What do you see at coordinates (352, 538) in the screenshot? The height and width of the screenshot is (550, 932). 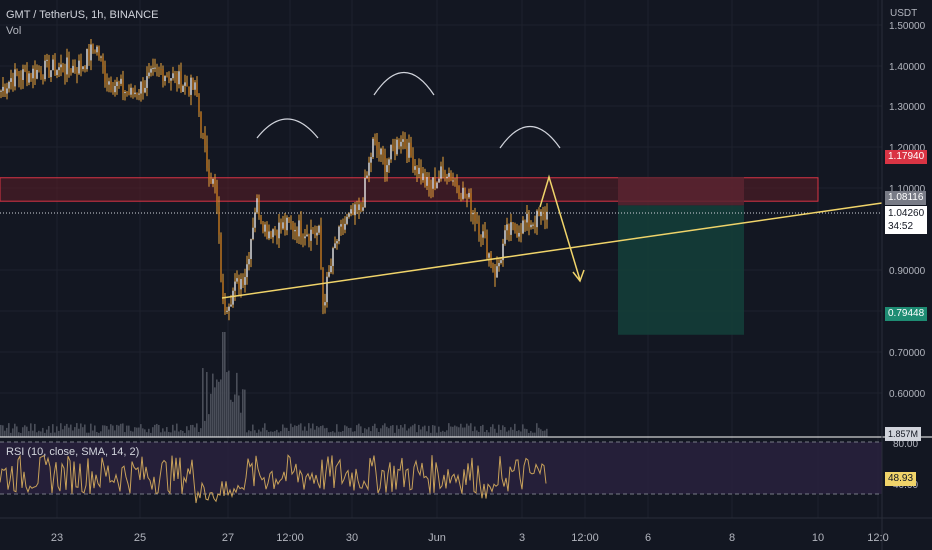 I see `time-tick-label: 30` at bounding box center [352, 538].